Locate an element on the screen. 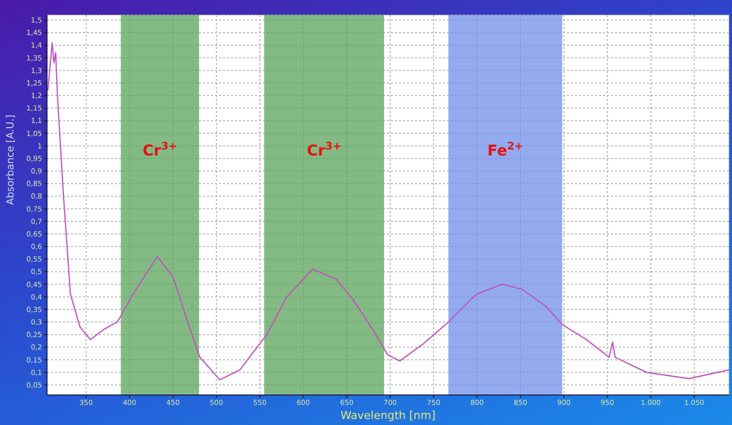 This screenshot has width=732, height=425. band-label: Fe$^{2+}$ is located at coordinates (505, 150).